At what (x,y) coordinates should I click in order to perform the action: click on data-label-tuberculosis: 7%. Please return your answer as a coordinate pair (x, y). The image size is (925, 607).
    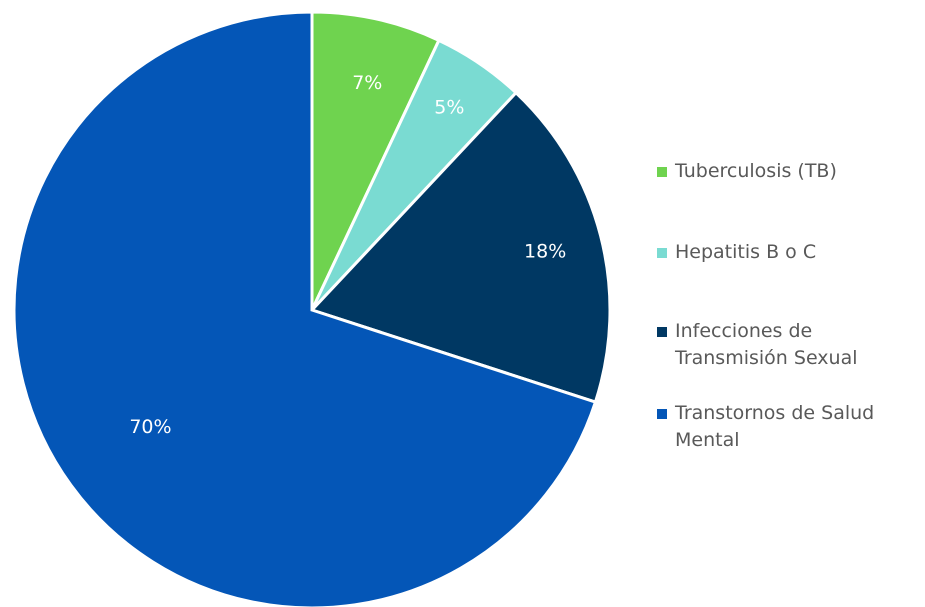
    Looking at the image, I should click on (367, 83).